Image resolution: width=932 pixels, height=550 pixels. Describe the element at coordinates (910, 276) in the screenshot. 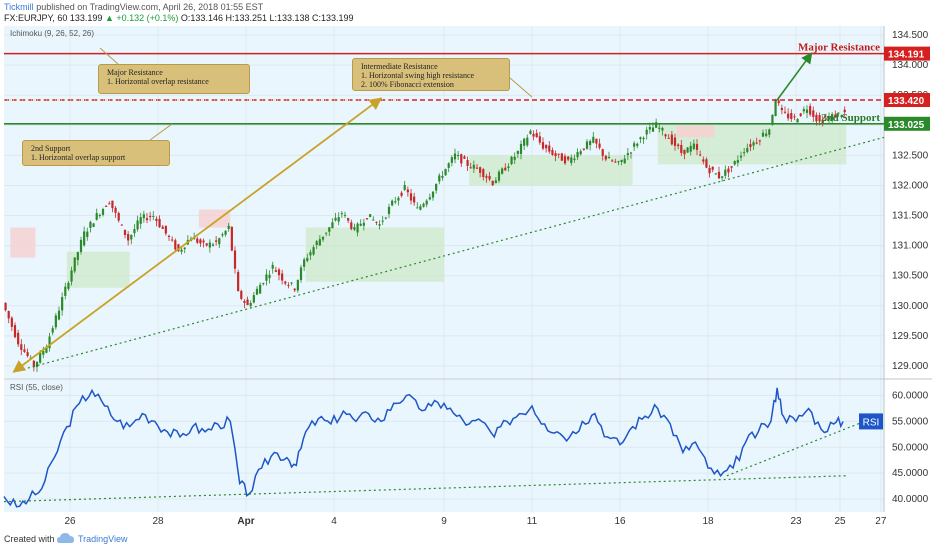

I see `y-tick-label: 130.500` at that location.